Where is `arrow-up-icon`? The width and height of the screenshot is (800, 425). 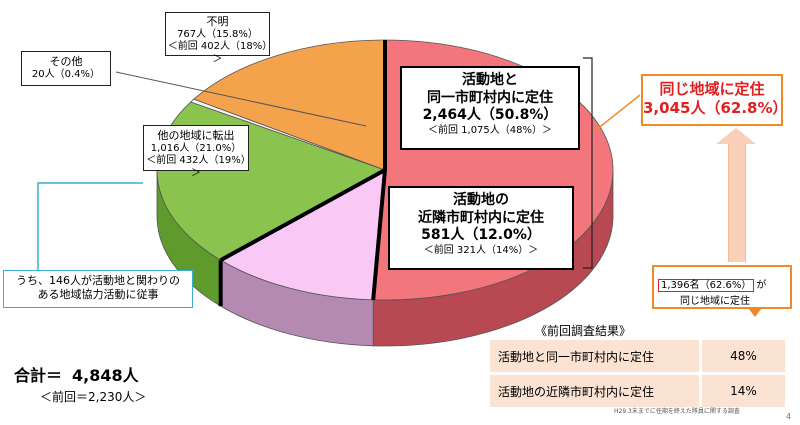 arrow-up-icon is located at coordinates (736, 136).